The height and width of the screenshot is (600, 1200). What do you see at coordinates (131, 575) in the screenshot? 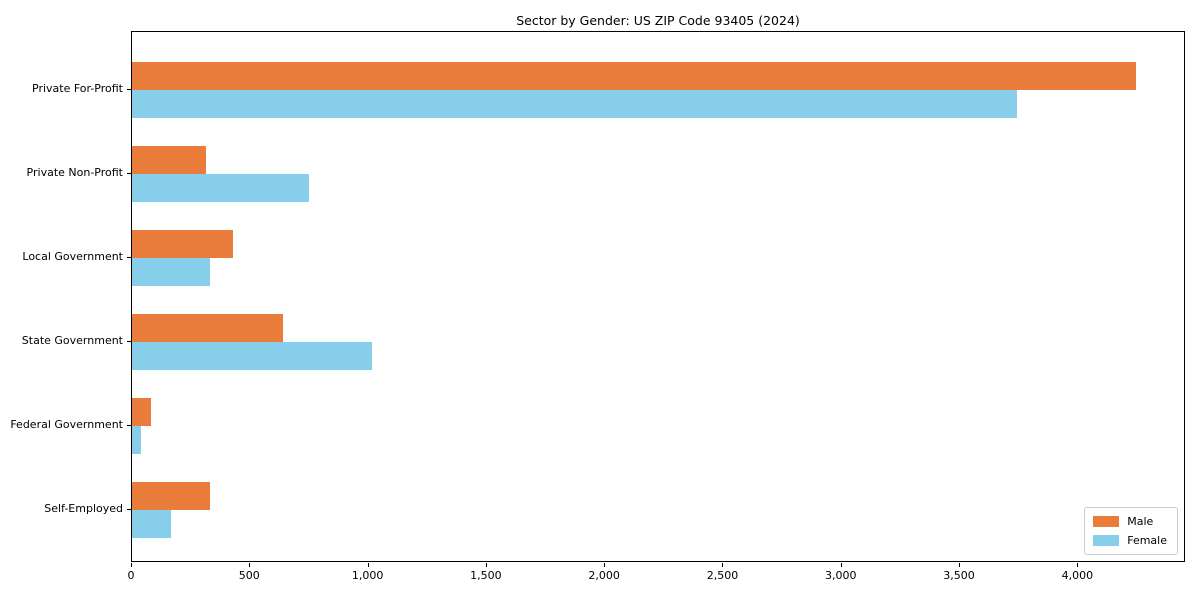
I see `xtick-label-0: 0` at bounding box center [131, 575].